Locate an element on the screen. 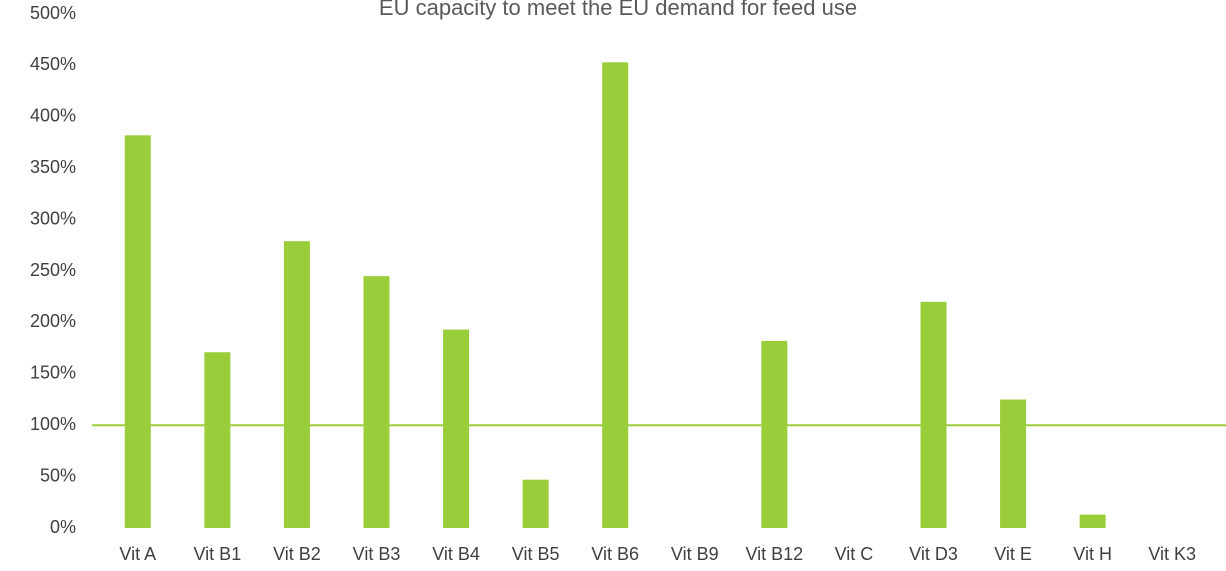 The height and width of the screenshot is (571, 1226). y-tick-label: 350% is located at coordinates (53, 167).